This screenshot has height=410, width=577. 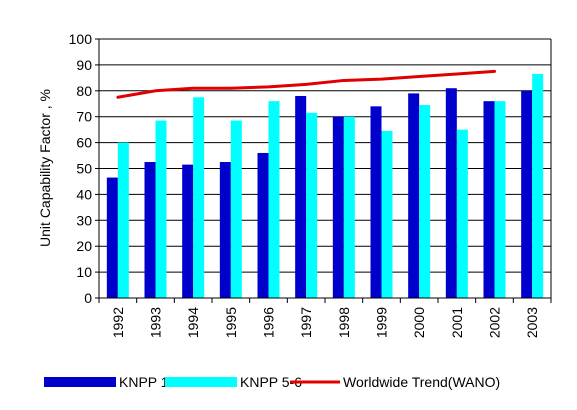 I want to click on bar-knpp-5-6-1996, so click(x=274, y=199).